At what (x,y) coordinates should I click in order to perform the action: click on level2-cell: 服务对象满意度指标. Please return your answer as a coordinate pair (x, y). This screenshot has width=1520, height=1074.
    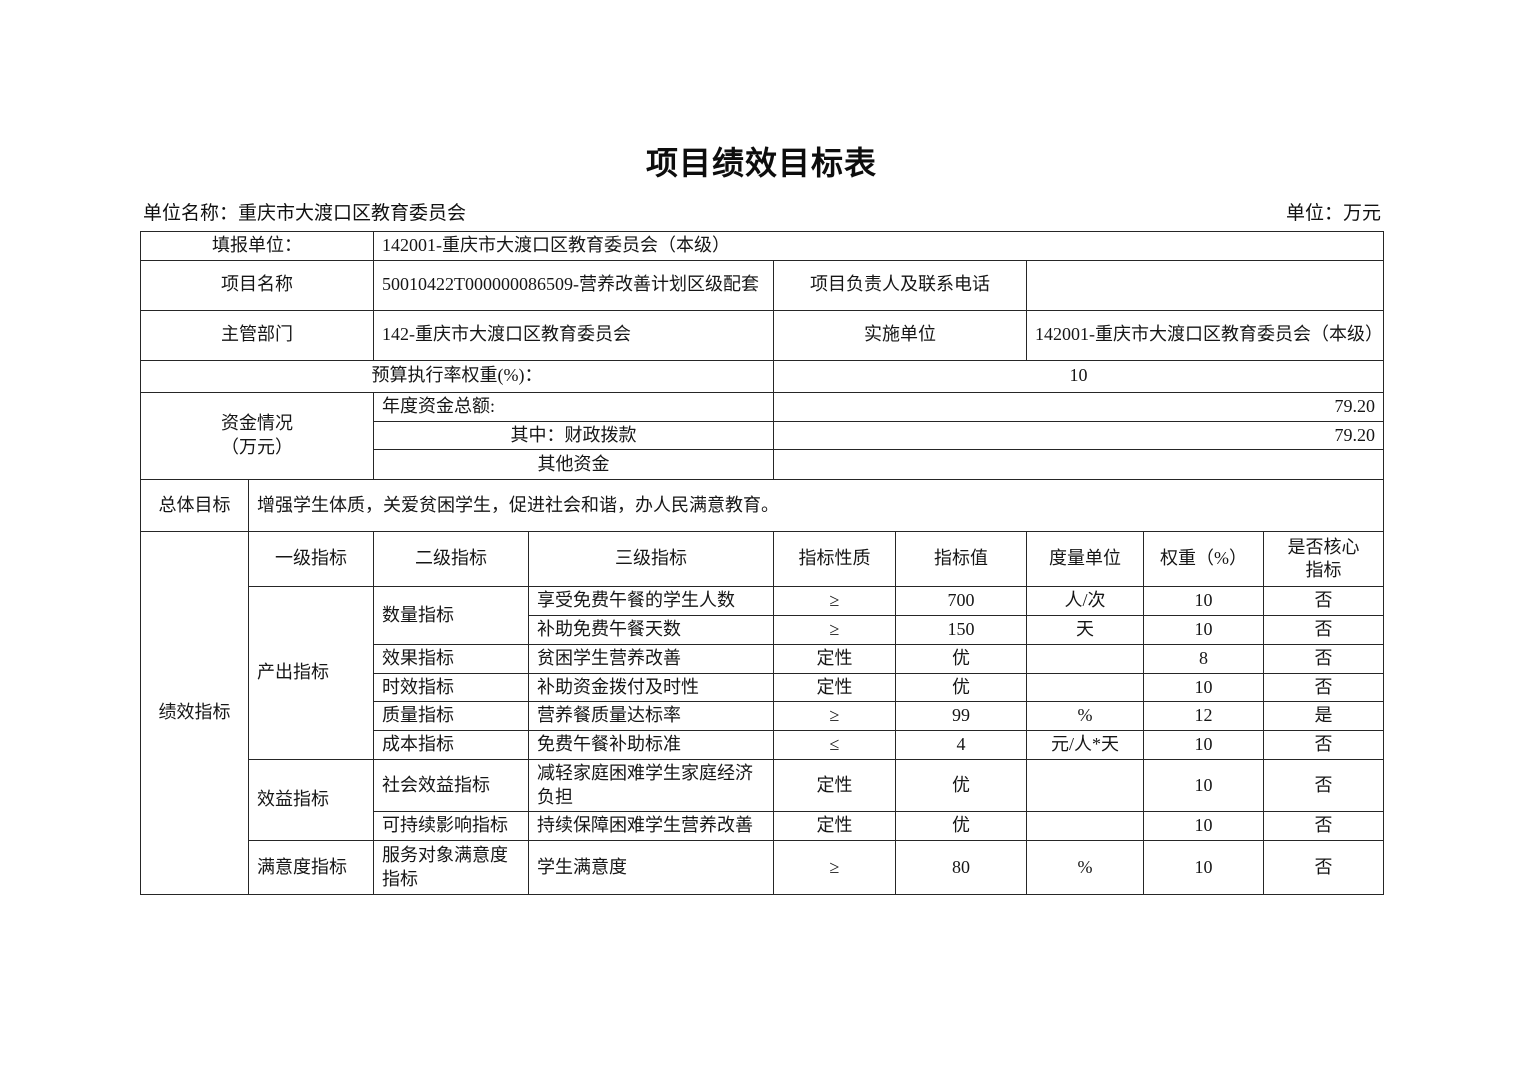
    Looking at the image, I should click on (451, 867).